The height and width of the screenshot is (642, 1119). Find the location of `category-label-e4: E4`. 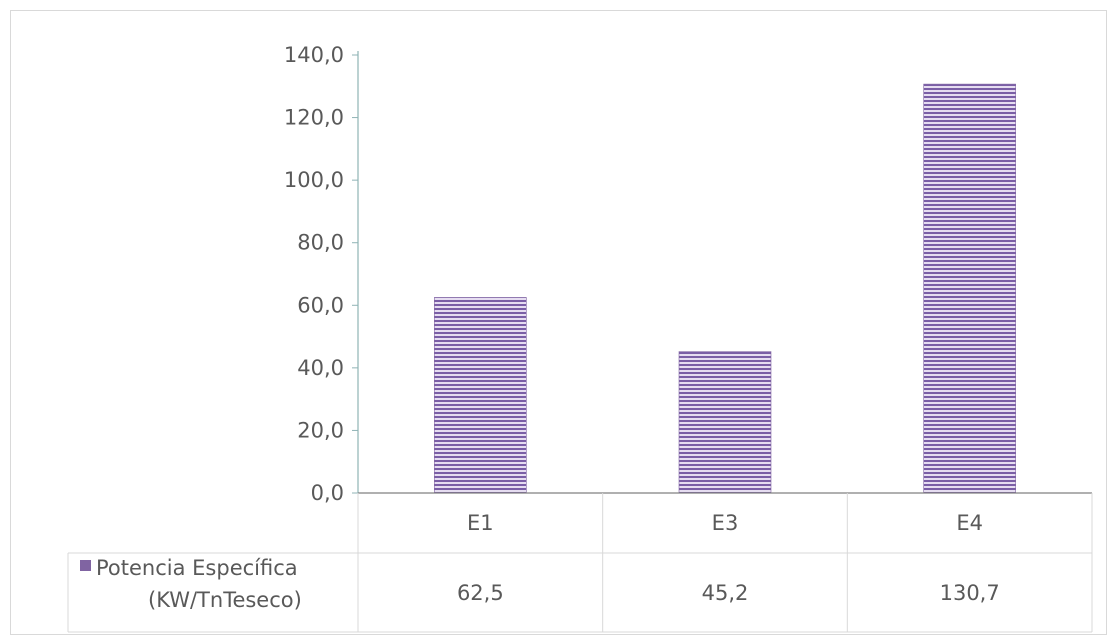

category-label-e4: E4 is located at coordinates (969, 523).